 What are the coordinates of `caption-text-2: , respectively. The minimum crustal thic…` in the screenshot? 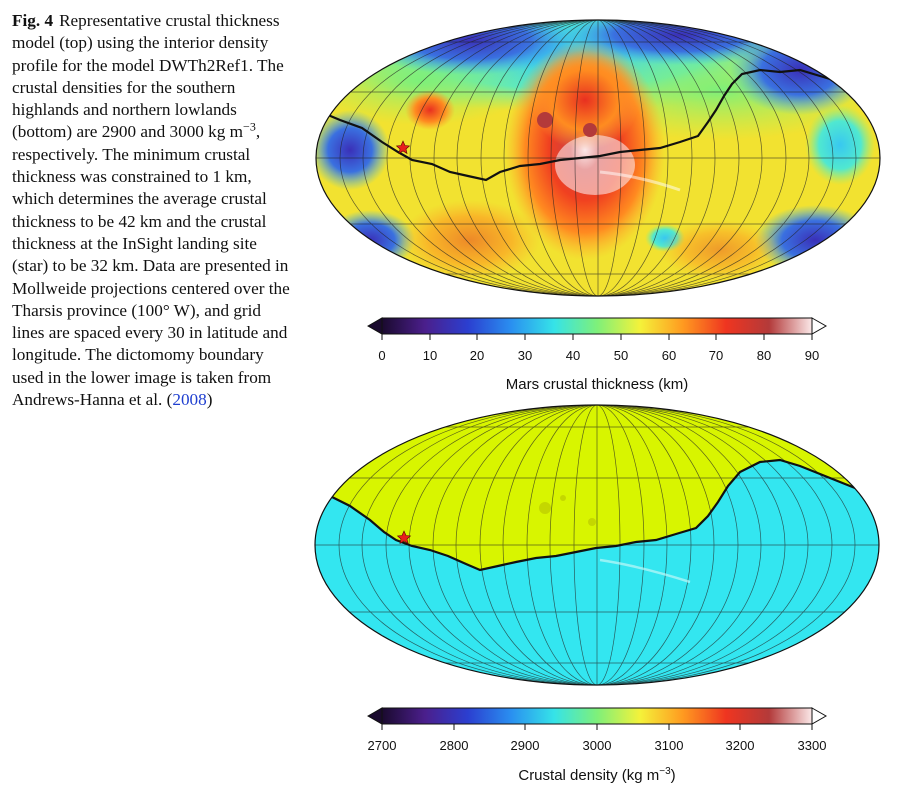 It's located at (151, 266).